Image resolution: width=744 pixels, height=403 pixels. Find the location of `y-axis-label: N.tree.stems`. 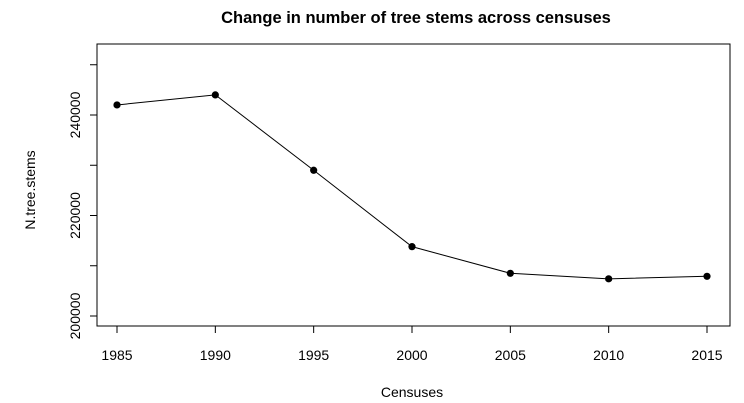

y-axis-label: N.tree.stems is located at coordinates (30, 189).